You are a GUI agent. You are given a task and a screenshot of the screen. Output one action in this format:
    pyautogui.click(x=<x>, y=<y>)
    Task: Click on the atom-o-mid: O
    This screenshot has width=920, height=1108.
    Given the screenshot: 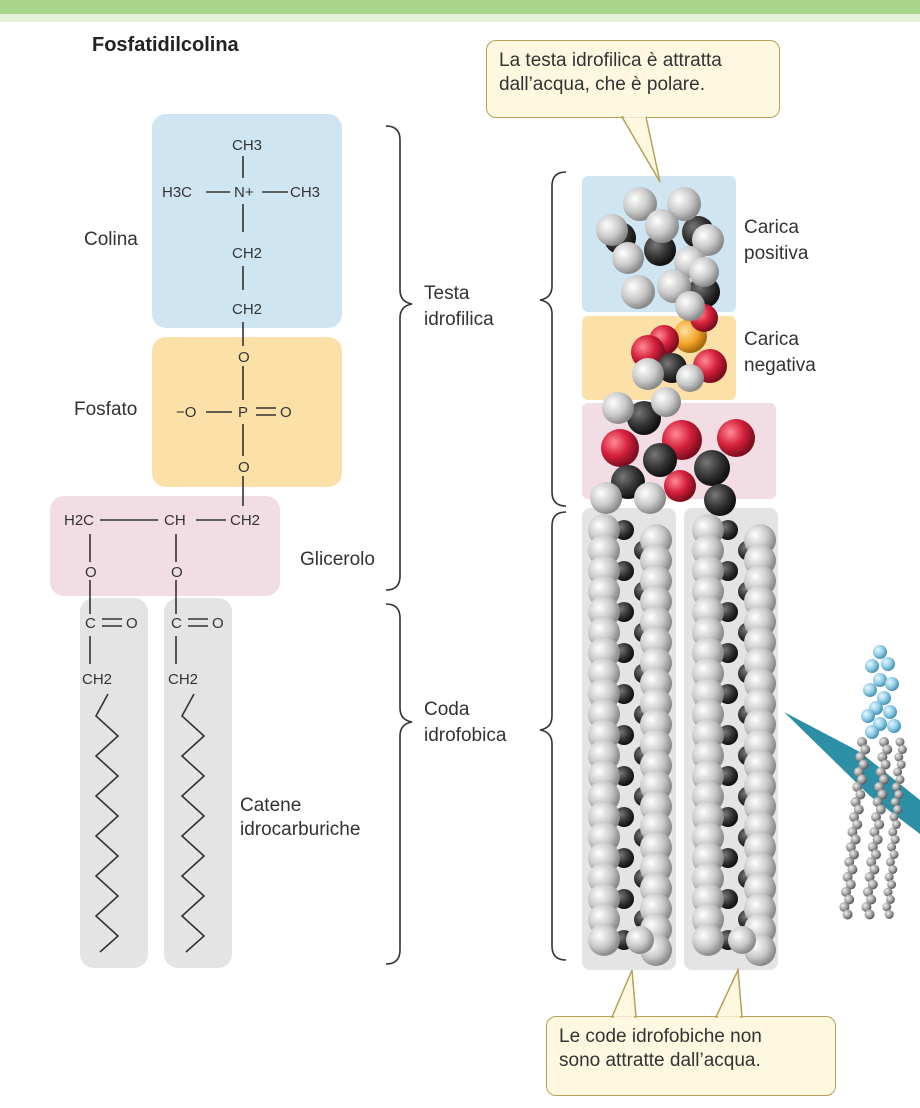 What is the action you would take?
    pyautogui.click(x=177, y=572)
    